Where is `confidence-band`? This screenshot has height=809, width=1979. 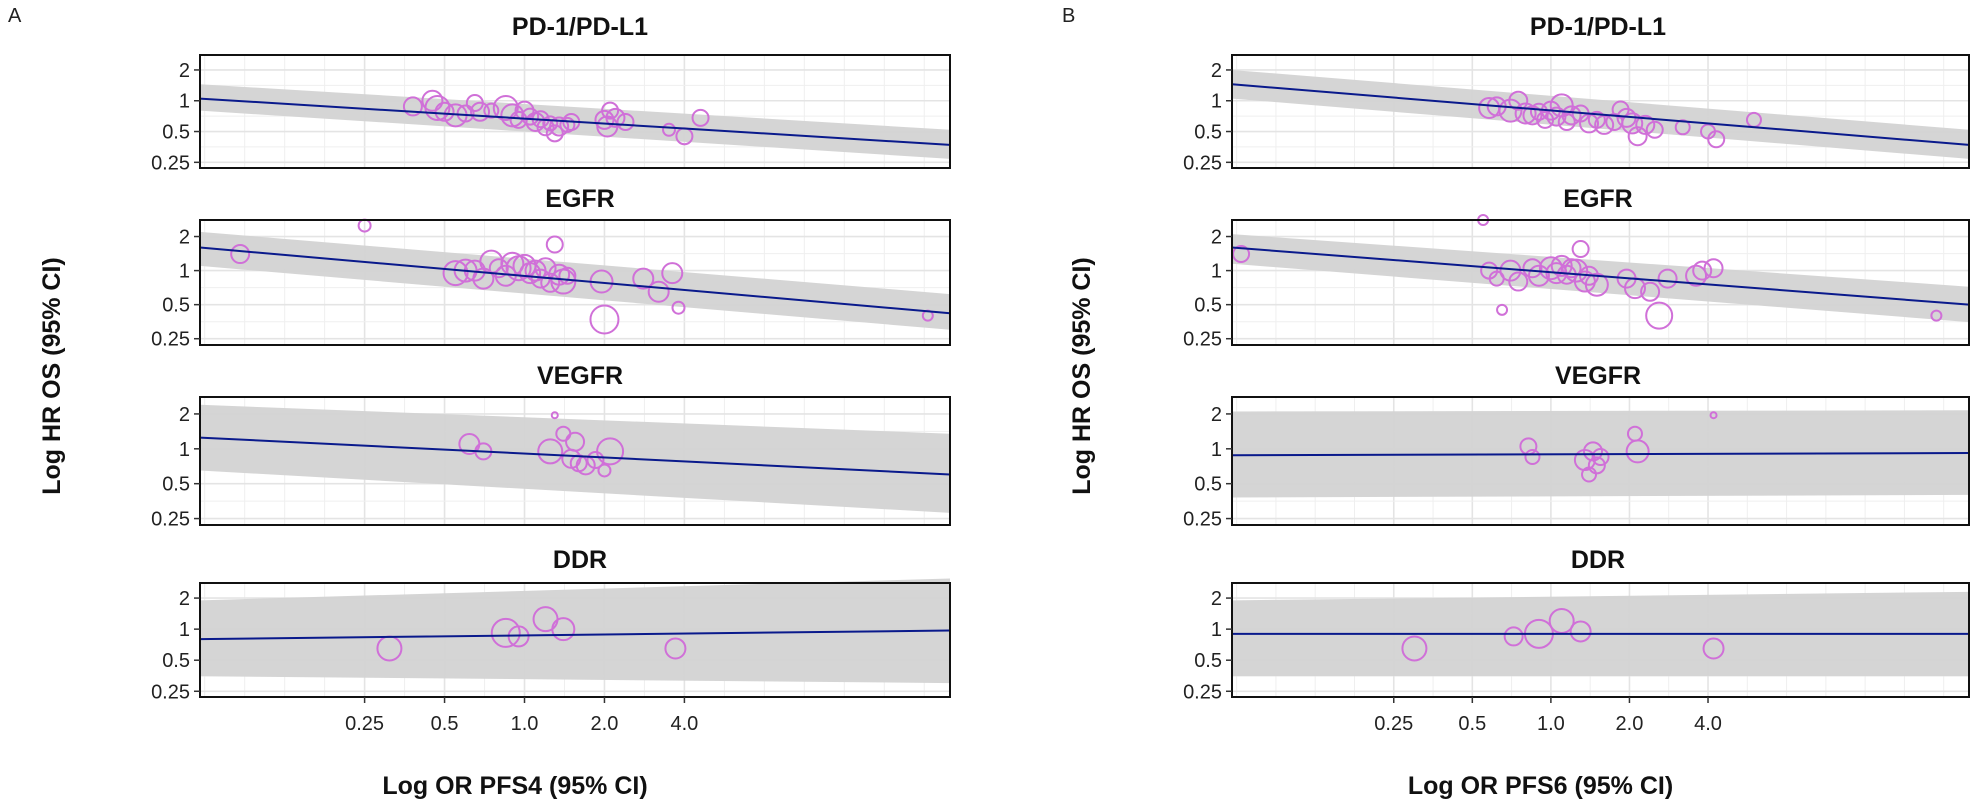
confidence-band is located at coordinates (1600, 278).